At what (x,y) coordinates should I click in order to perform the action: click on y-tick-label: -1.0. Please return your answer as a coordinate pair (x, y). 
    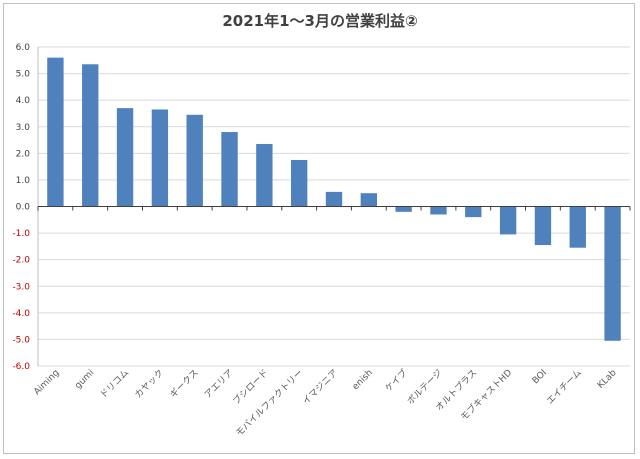
    Looking at the image, I should click on (21, 234).